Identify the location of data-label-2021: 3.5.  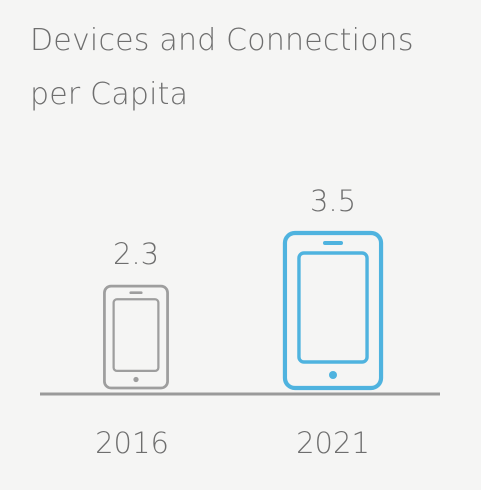
(333, 201).